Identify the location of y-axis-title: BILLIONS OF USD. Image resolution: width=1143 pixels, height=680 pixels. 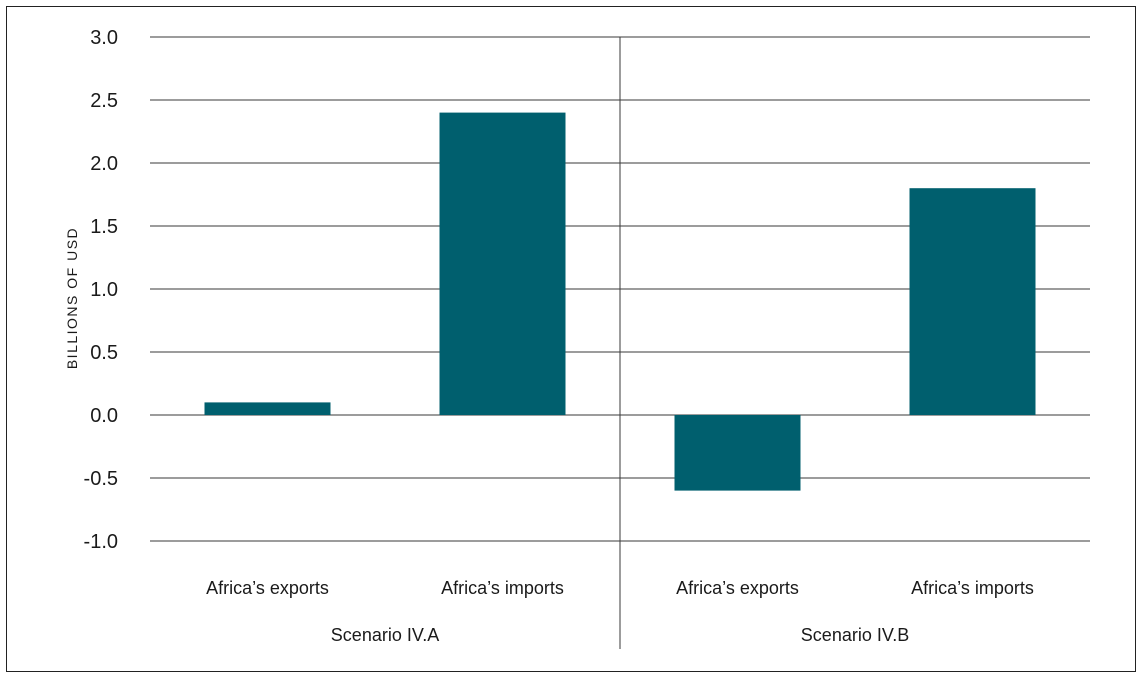
(72, 298).